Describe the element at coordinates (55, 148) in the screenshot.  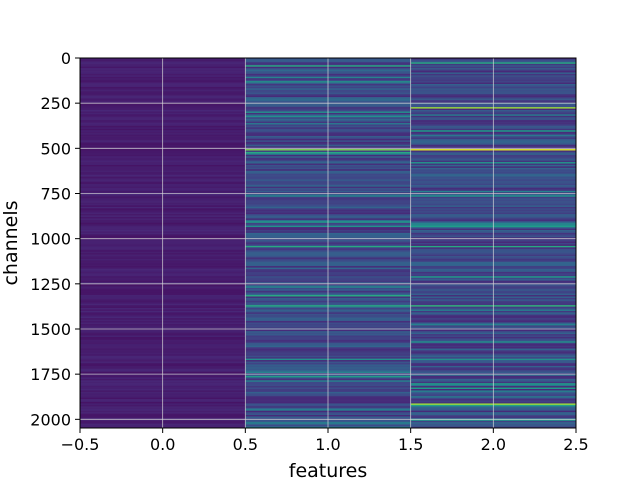
I see `y-tick-label: 500` at that location.